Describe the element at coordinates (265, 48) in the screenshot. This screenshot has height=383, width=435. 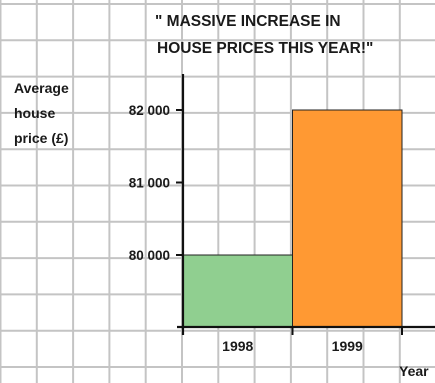
I see `chart-subtitle: HOUSE PRICES THIS YEAR!"` at that location.